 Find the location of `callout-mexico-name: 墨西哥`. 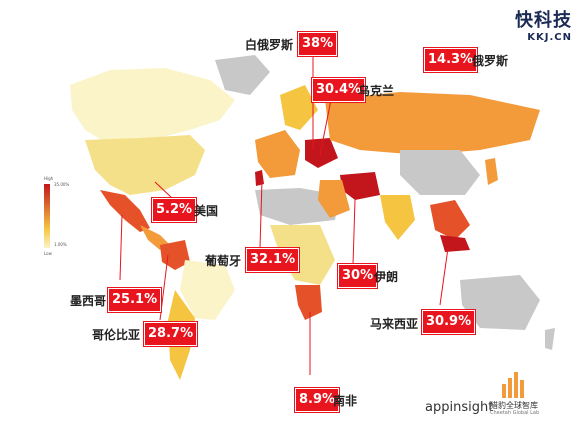

callout-mexico-name: 墨西哥 is located at coordinates (88, 301).